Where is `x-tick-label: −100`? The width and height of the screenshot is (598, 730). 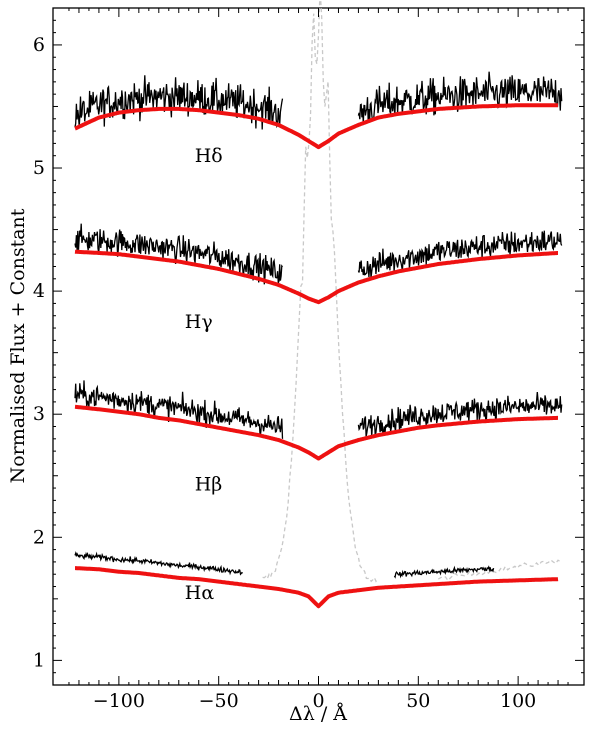 x-tick-label: −100 is located at coordinates (119, 701).